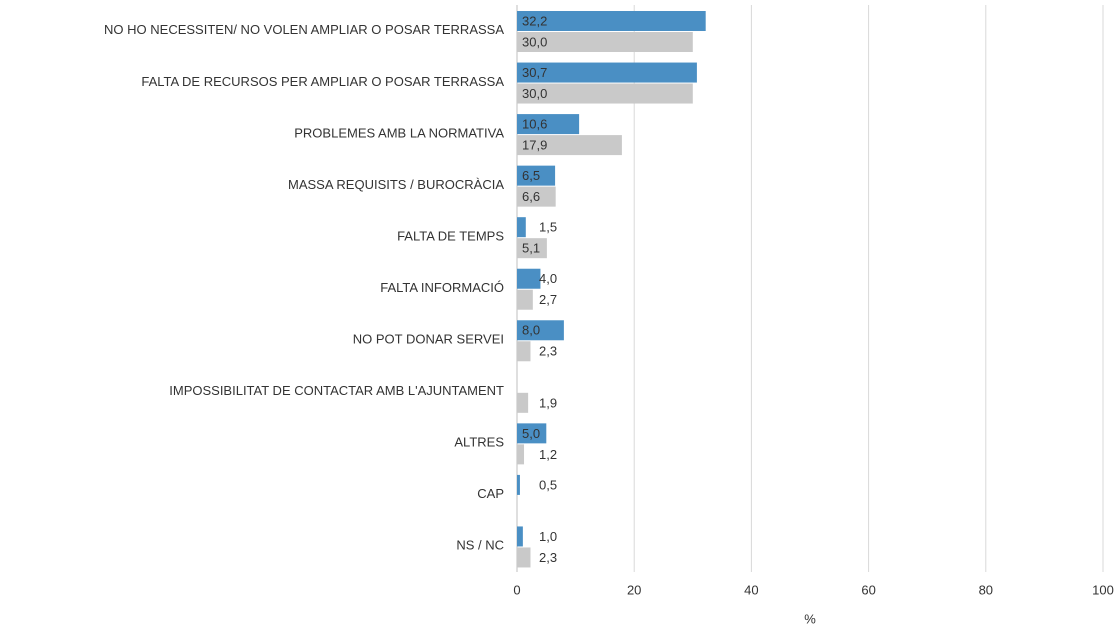 The image size is (1117, 625). What do you see at coordinates (868, 589) in the screenshot?
I see `x-tick-label: 60` at bounding box center [868, 589].